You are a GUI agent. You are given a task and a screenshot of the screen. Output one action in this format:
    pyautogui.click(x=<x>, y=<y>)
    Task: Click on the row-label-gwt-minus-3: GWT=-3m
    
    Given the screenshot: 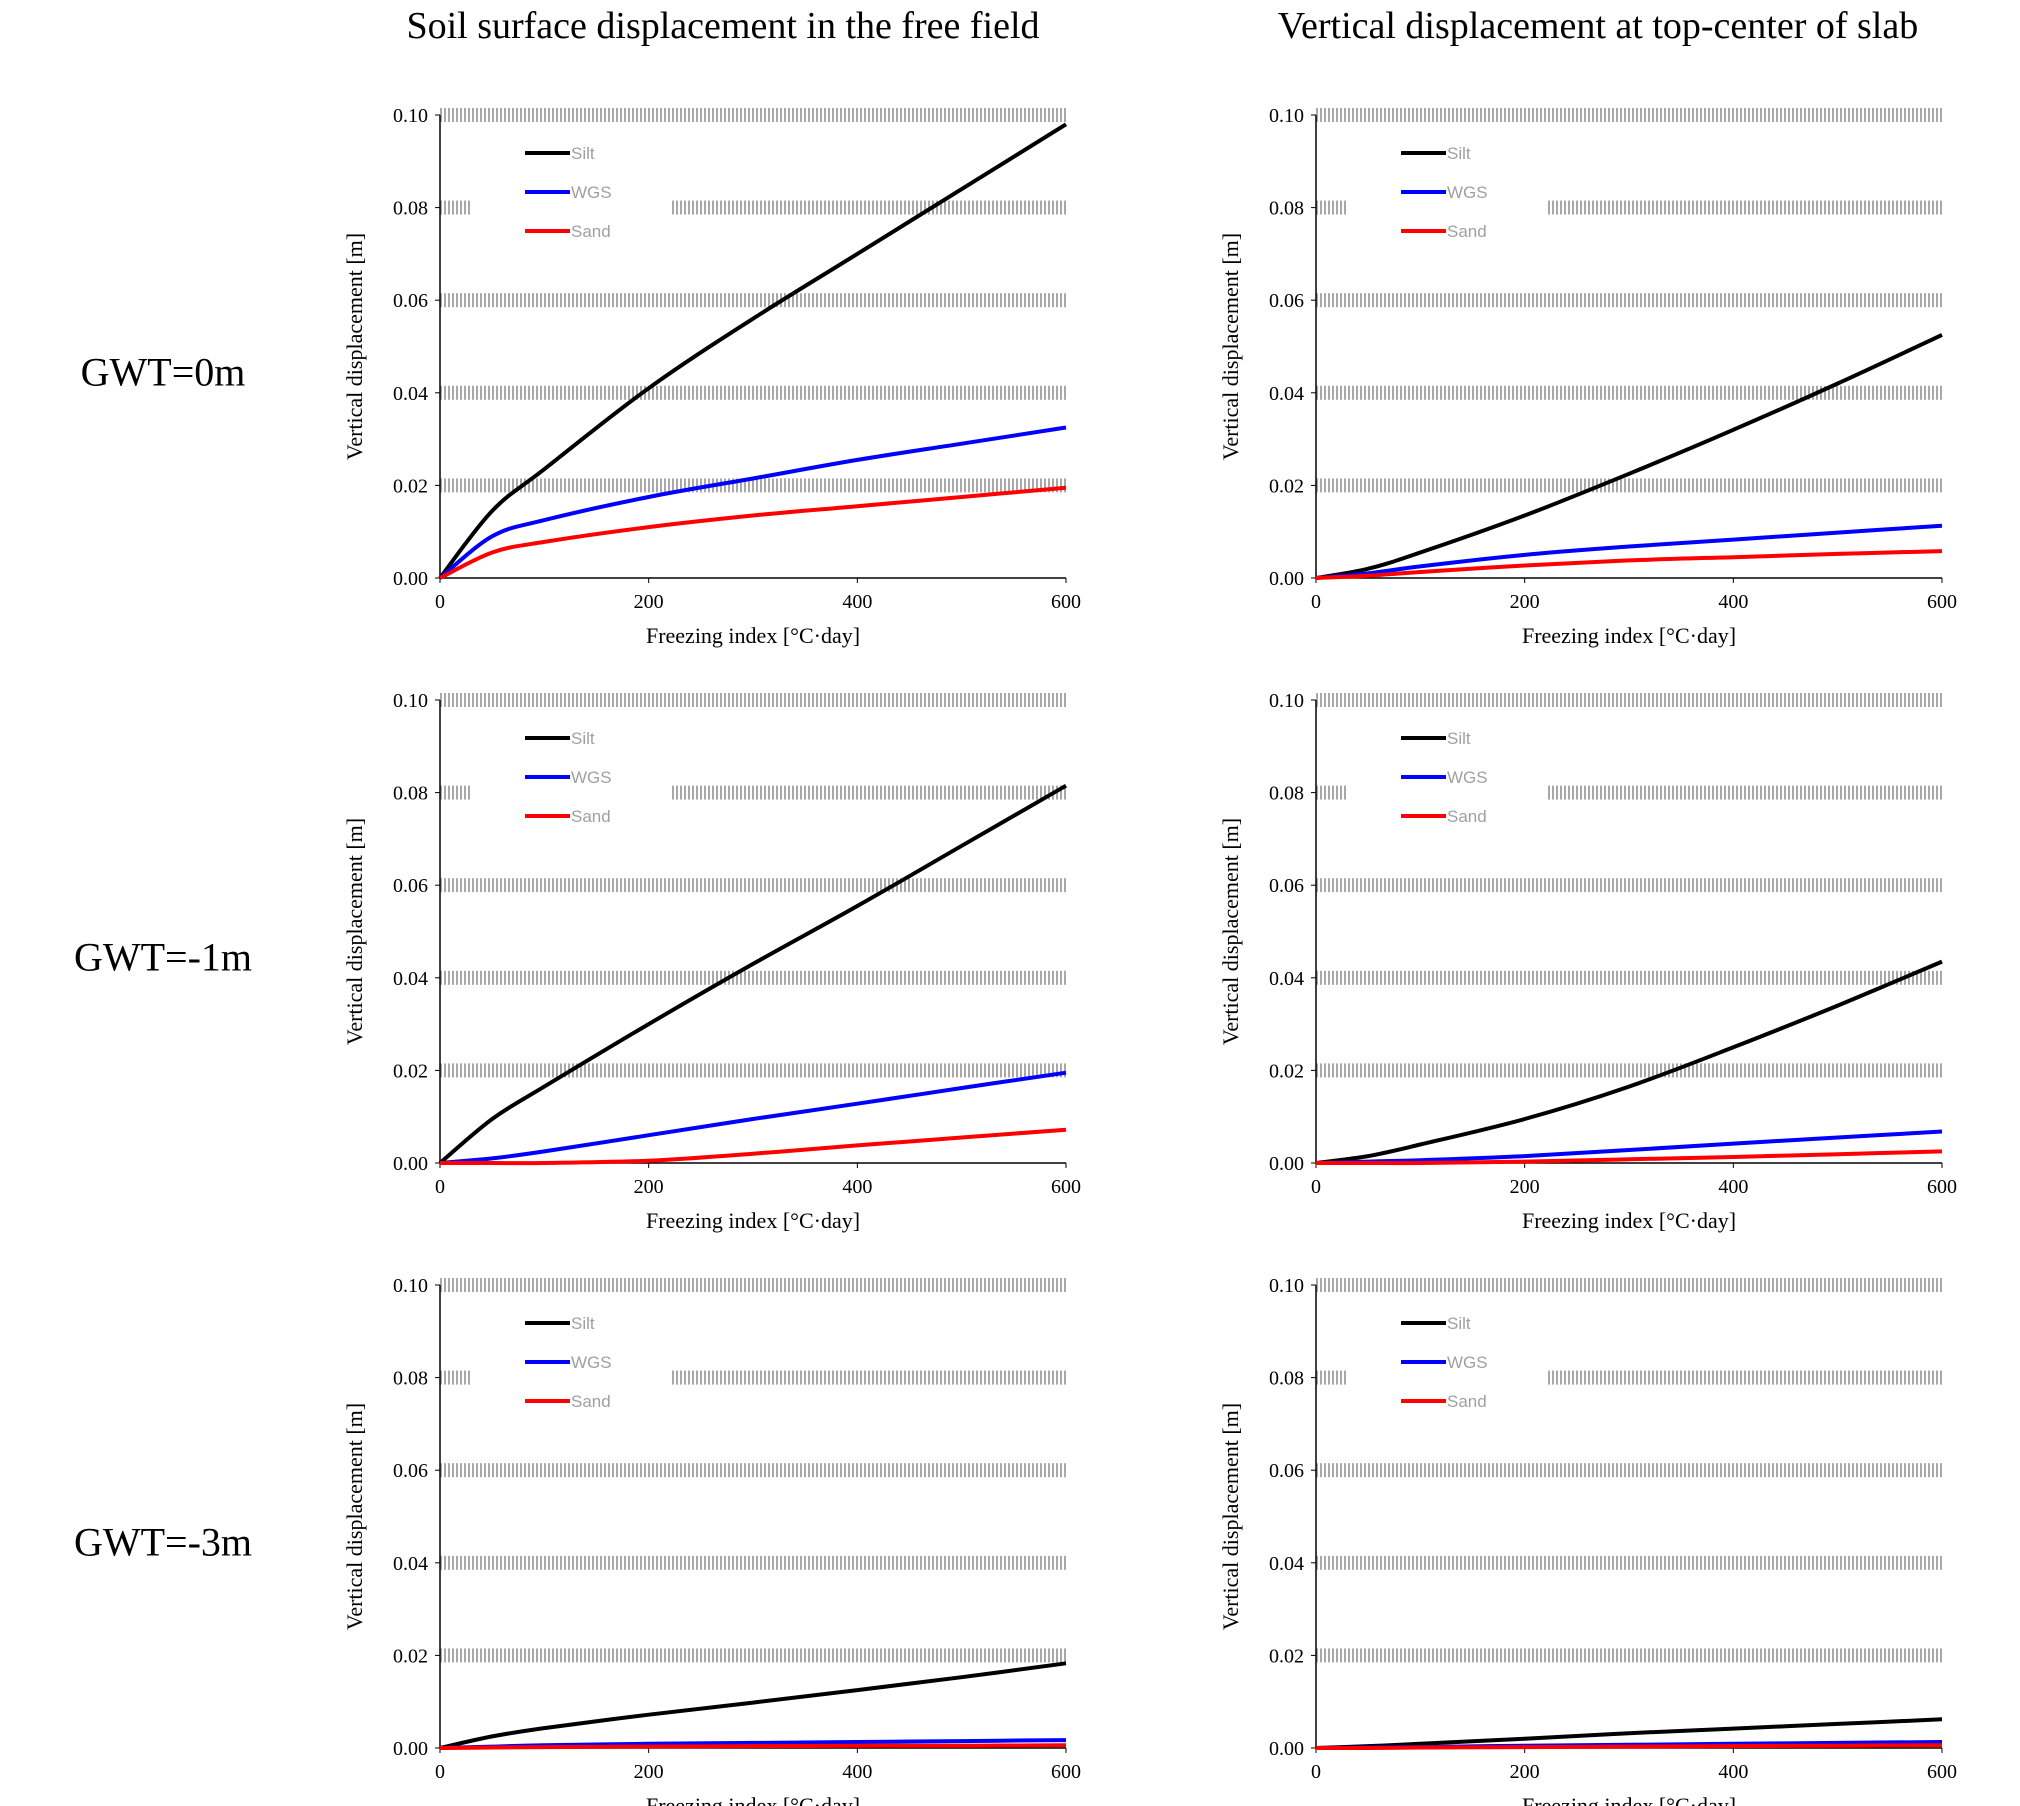 What is the action you would take?
    pyautogui.click(x=163, y=1542)
    